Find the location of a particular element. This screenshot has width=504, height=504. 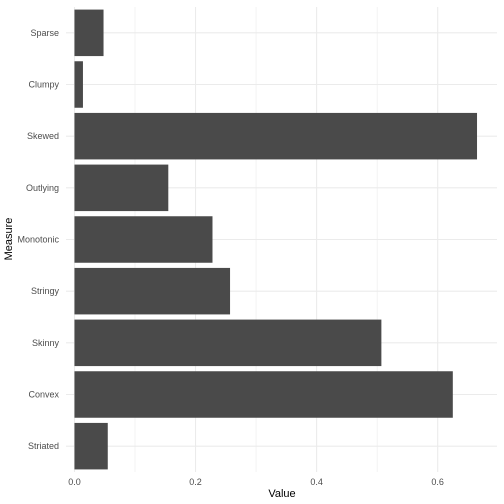

bar-skinny is located at coordinates (228, 343).